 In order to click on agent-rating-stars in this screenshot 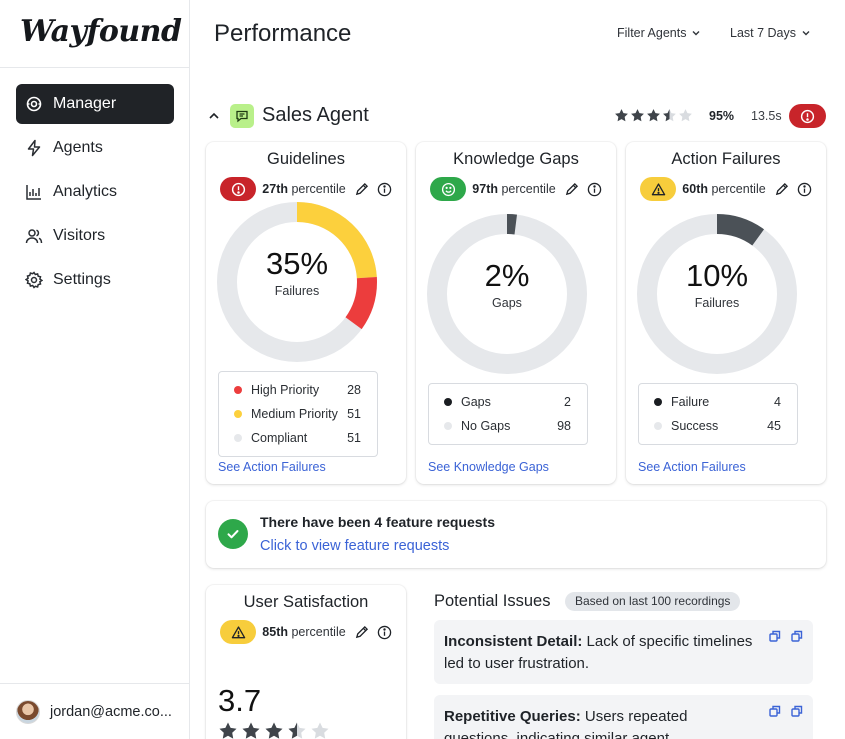, I will do `click(654, 115)`.